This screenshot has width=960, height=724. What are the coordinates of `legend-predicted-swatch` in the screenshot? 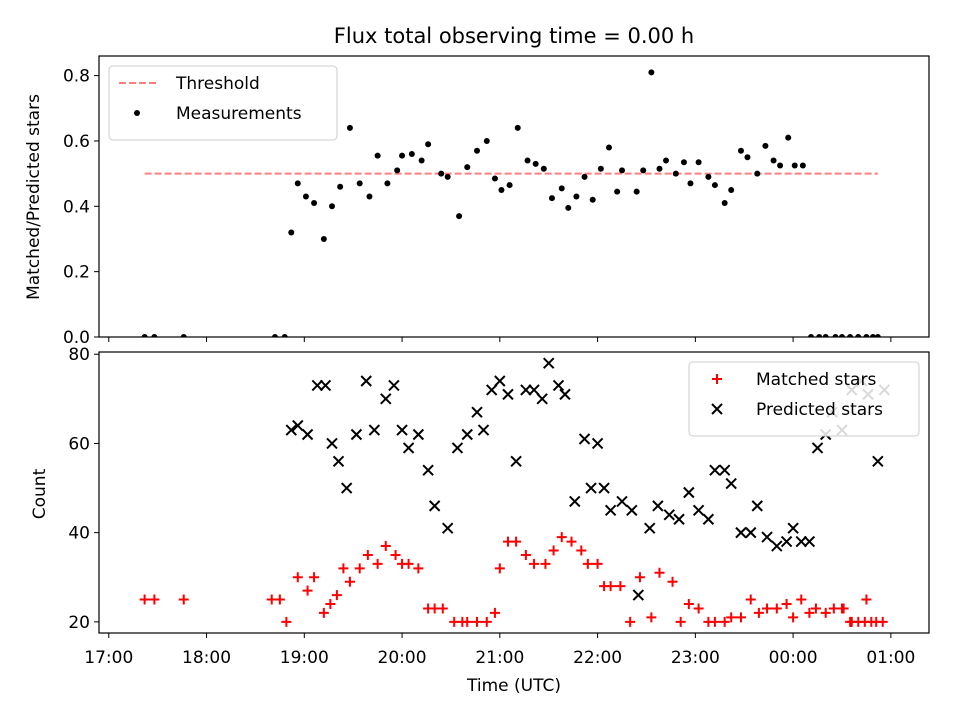 It's located at (717, 409).